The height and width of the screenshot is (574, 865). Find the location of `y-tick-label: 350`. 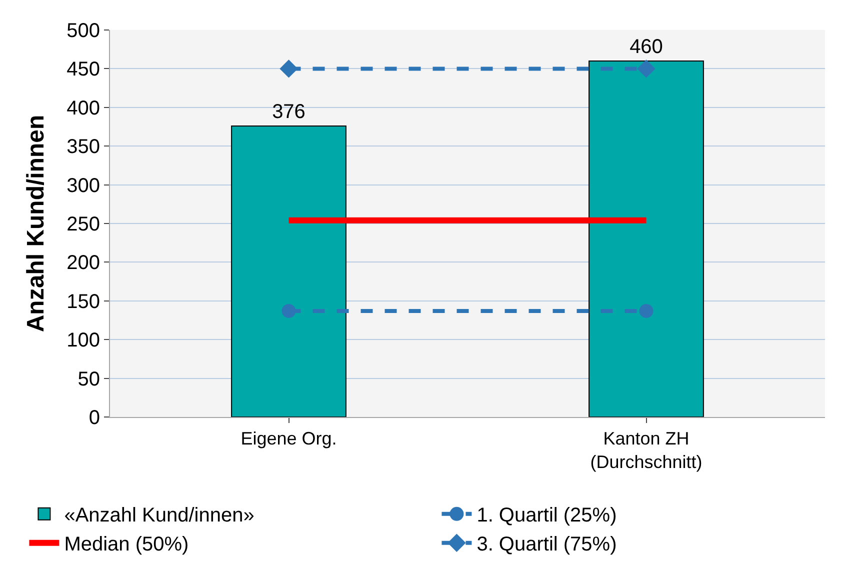

y-tick-label: 350 is located at coordinates (83, 147).